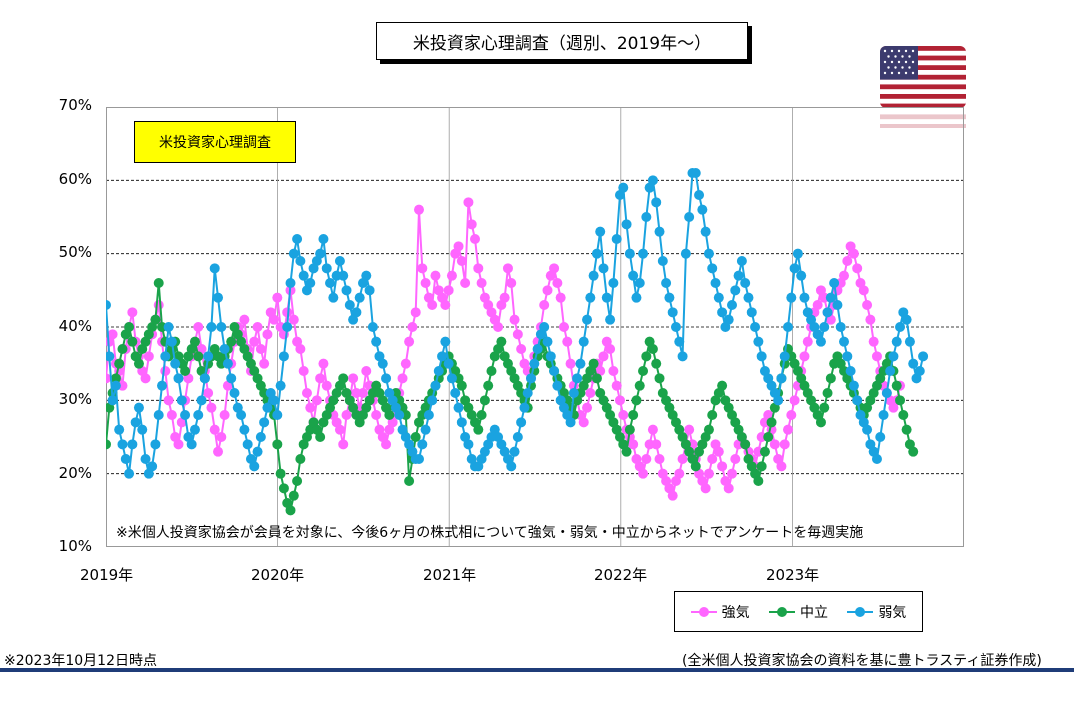 The image size is (1074, 707). I want to click on y-tick-label: 20%, so click(75, 473).